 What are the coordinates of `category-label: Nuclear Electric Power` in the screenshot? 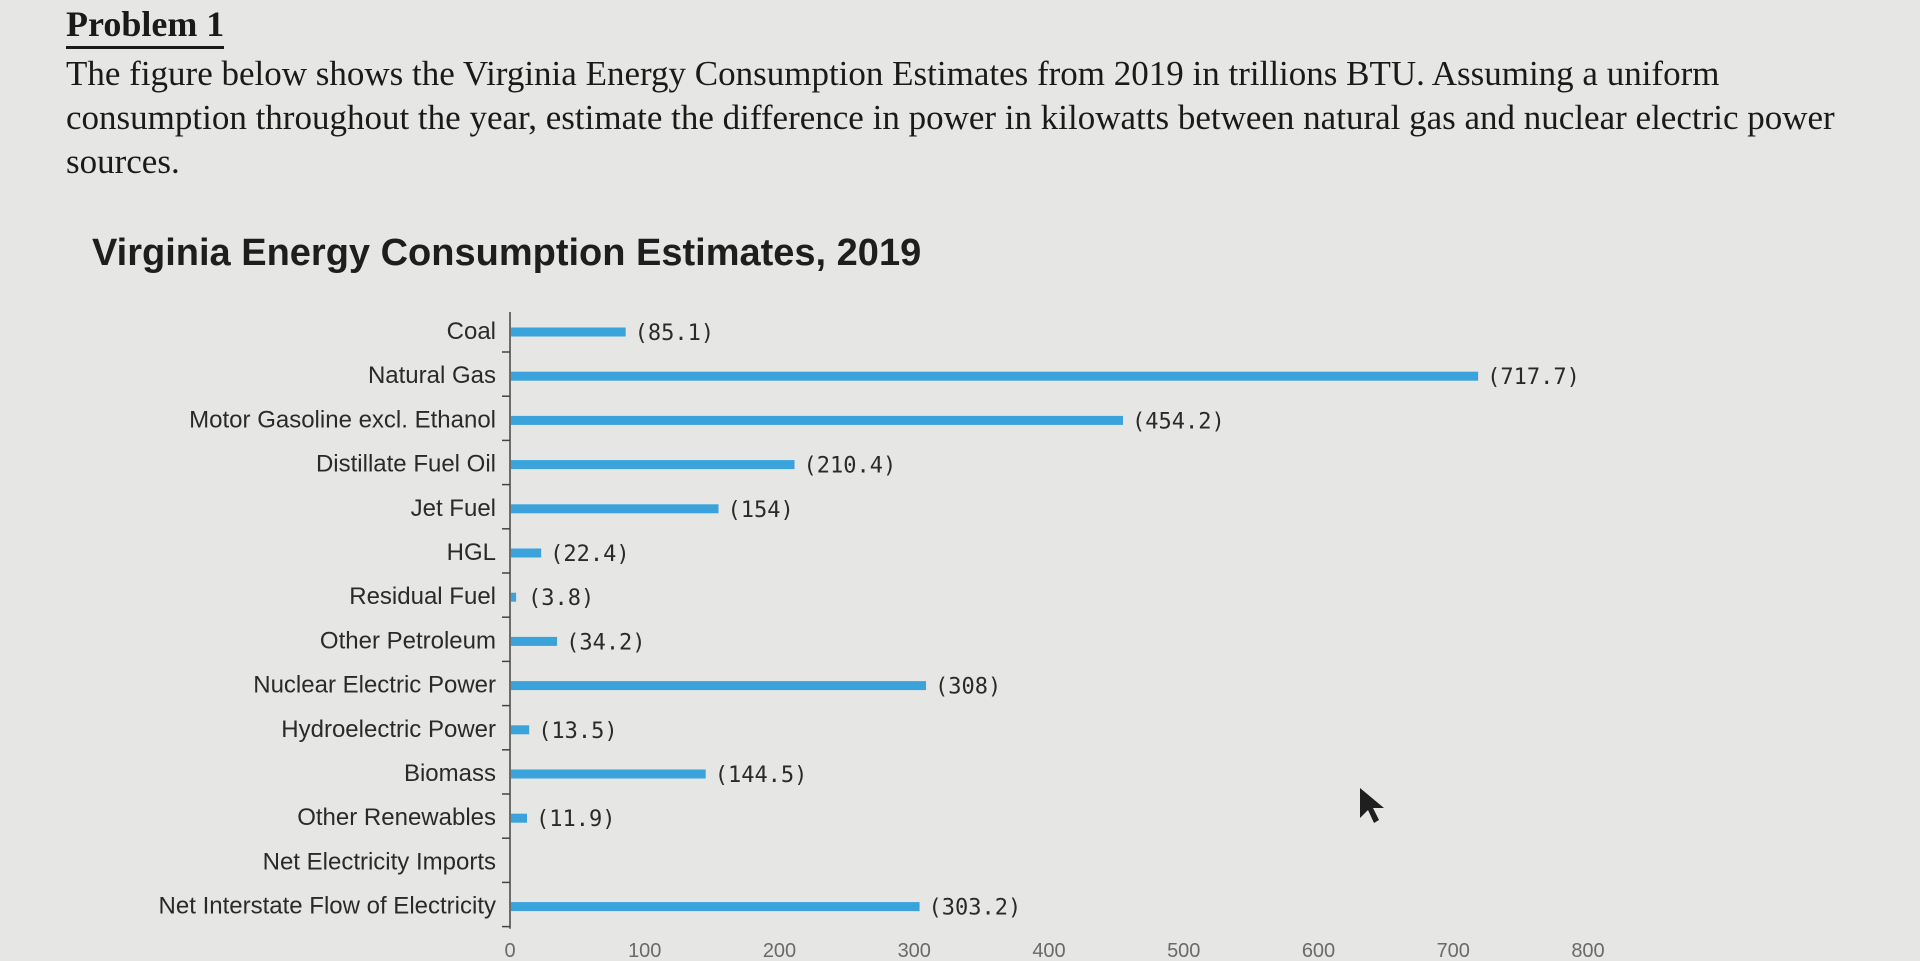 It's located at (374, 685).